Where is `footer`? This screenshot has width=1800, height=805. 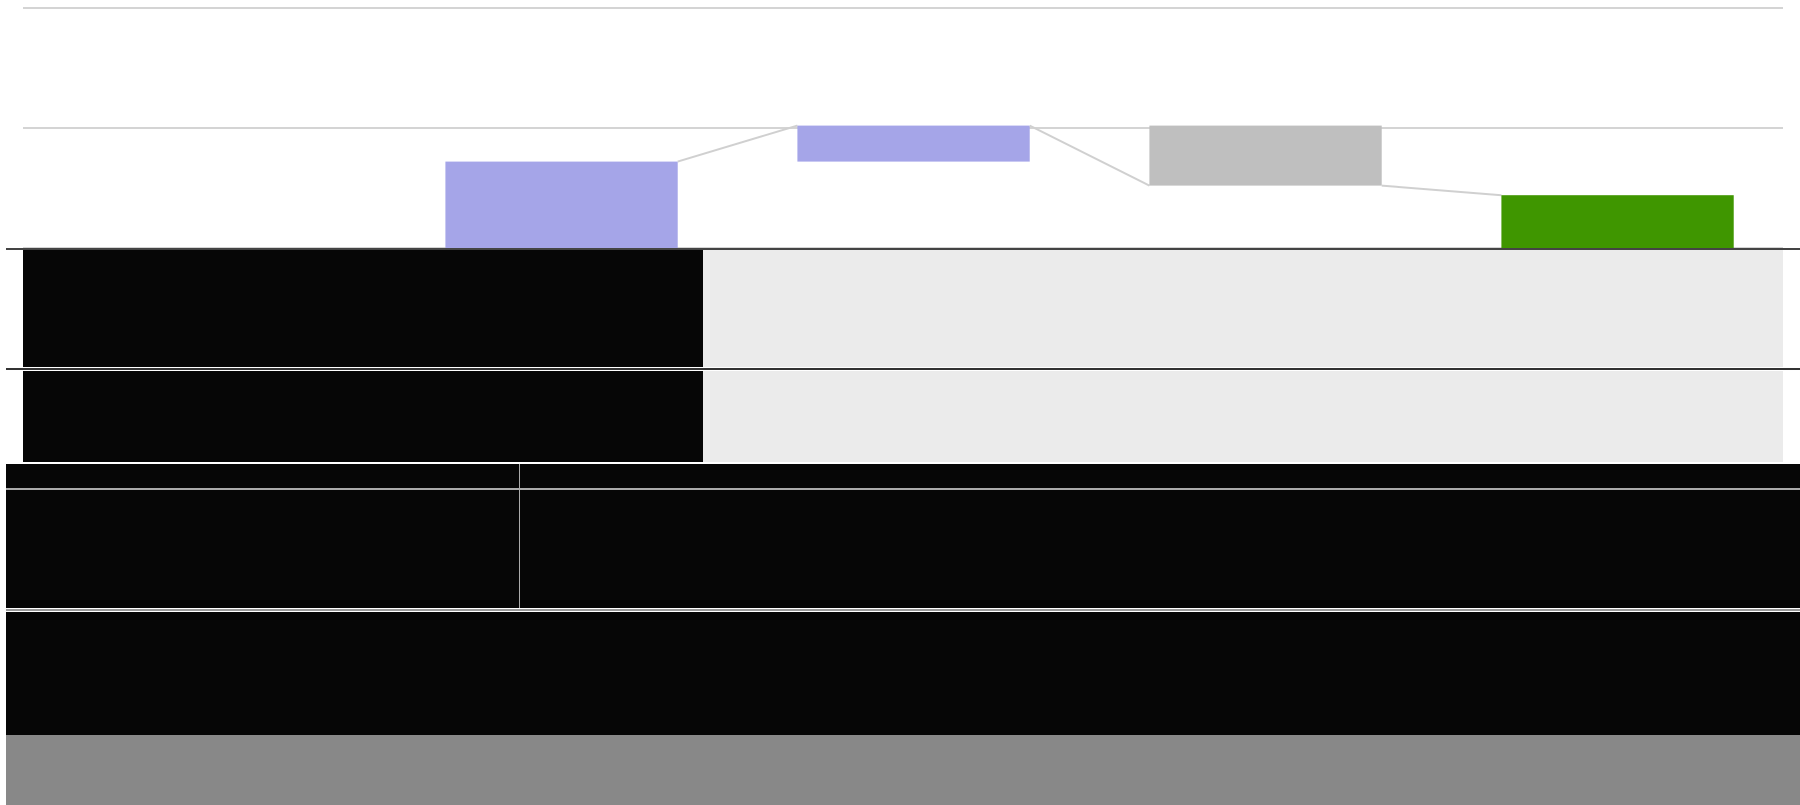 footer is located at coordinates (903, 770).